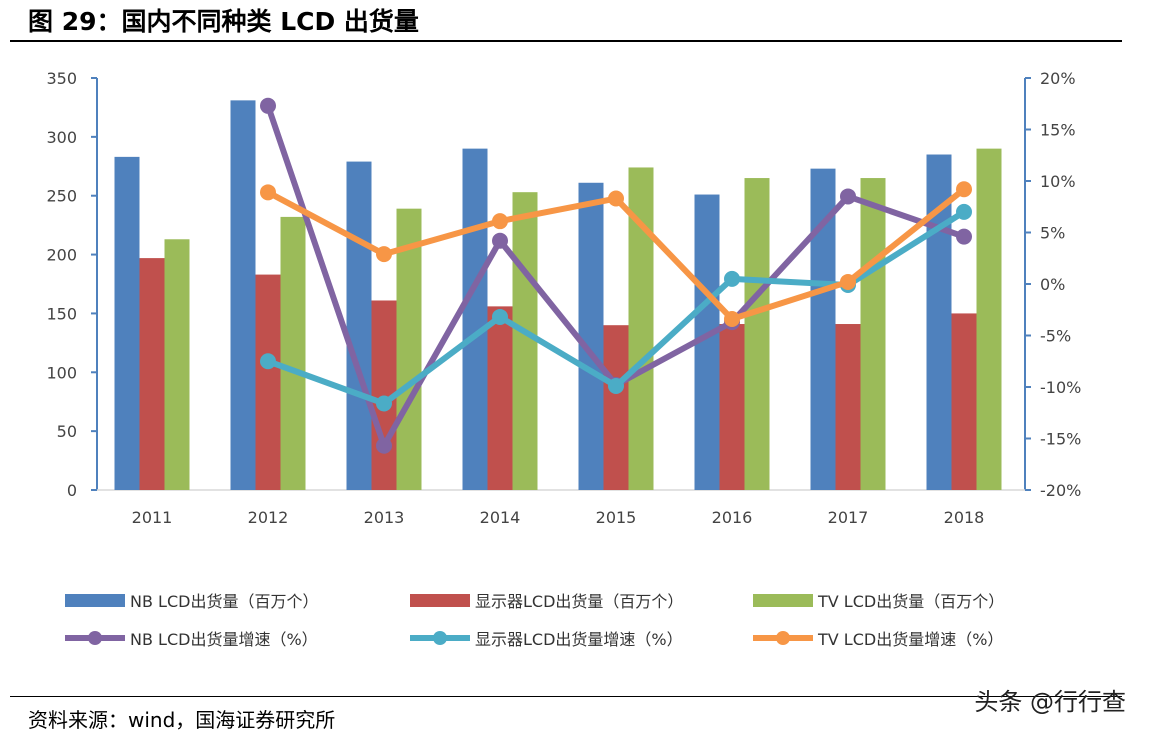 This screenshot has width=1150, height=735. What do you see at coordinates (579, 601) in the screenshot?
I see `legend-label: 显示器LCD出货量（百万个）` at bounding box center [579, 601].